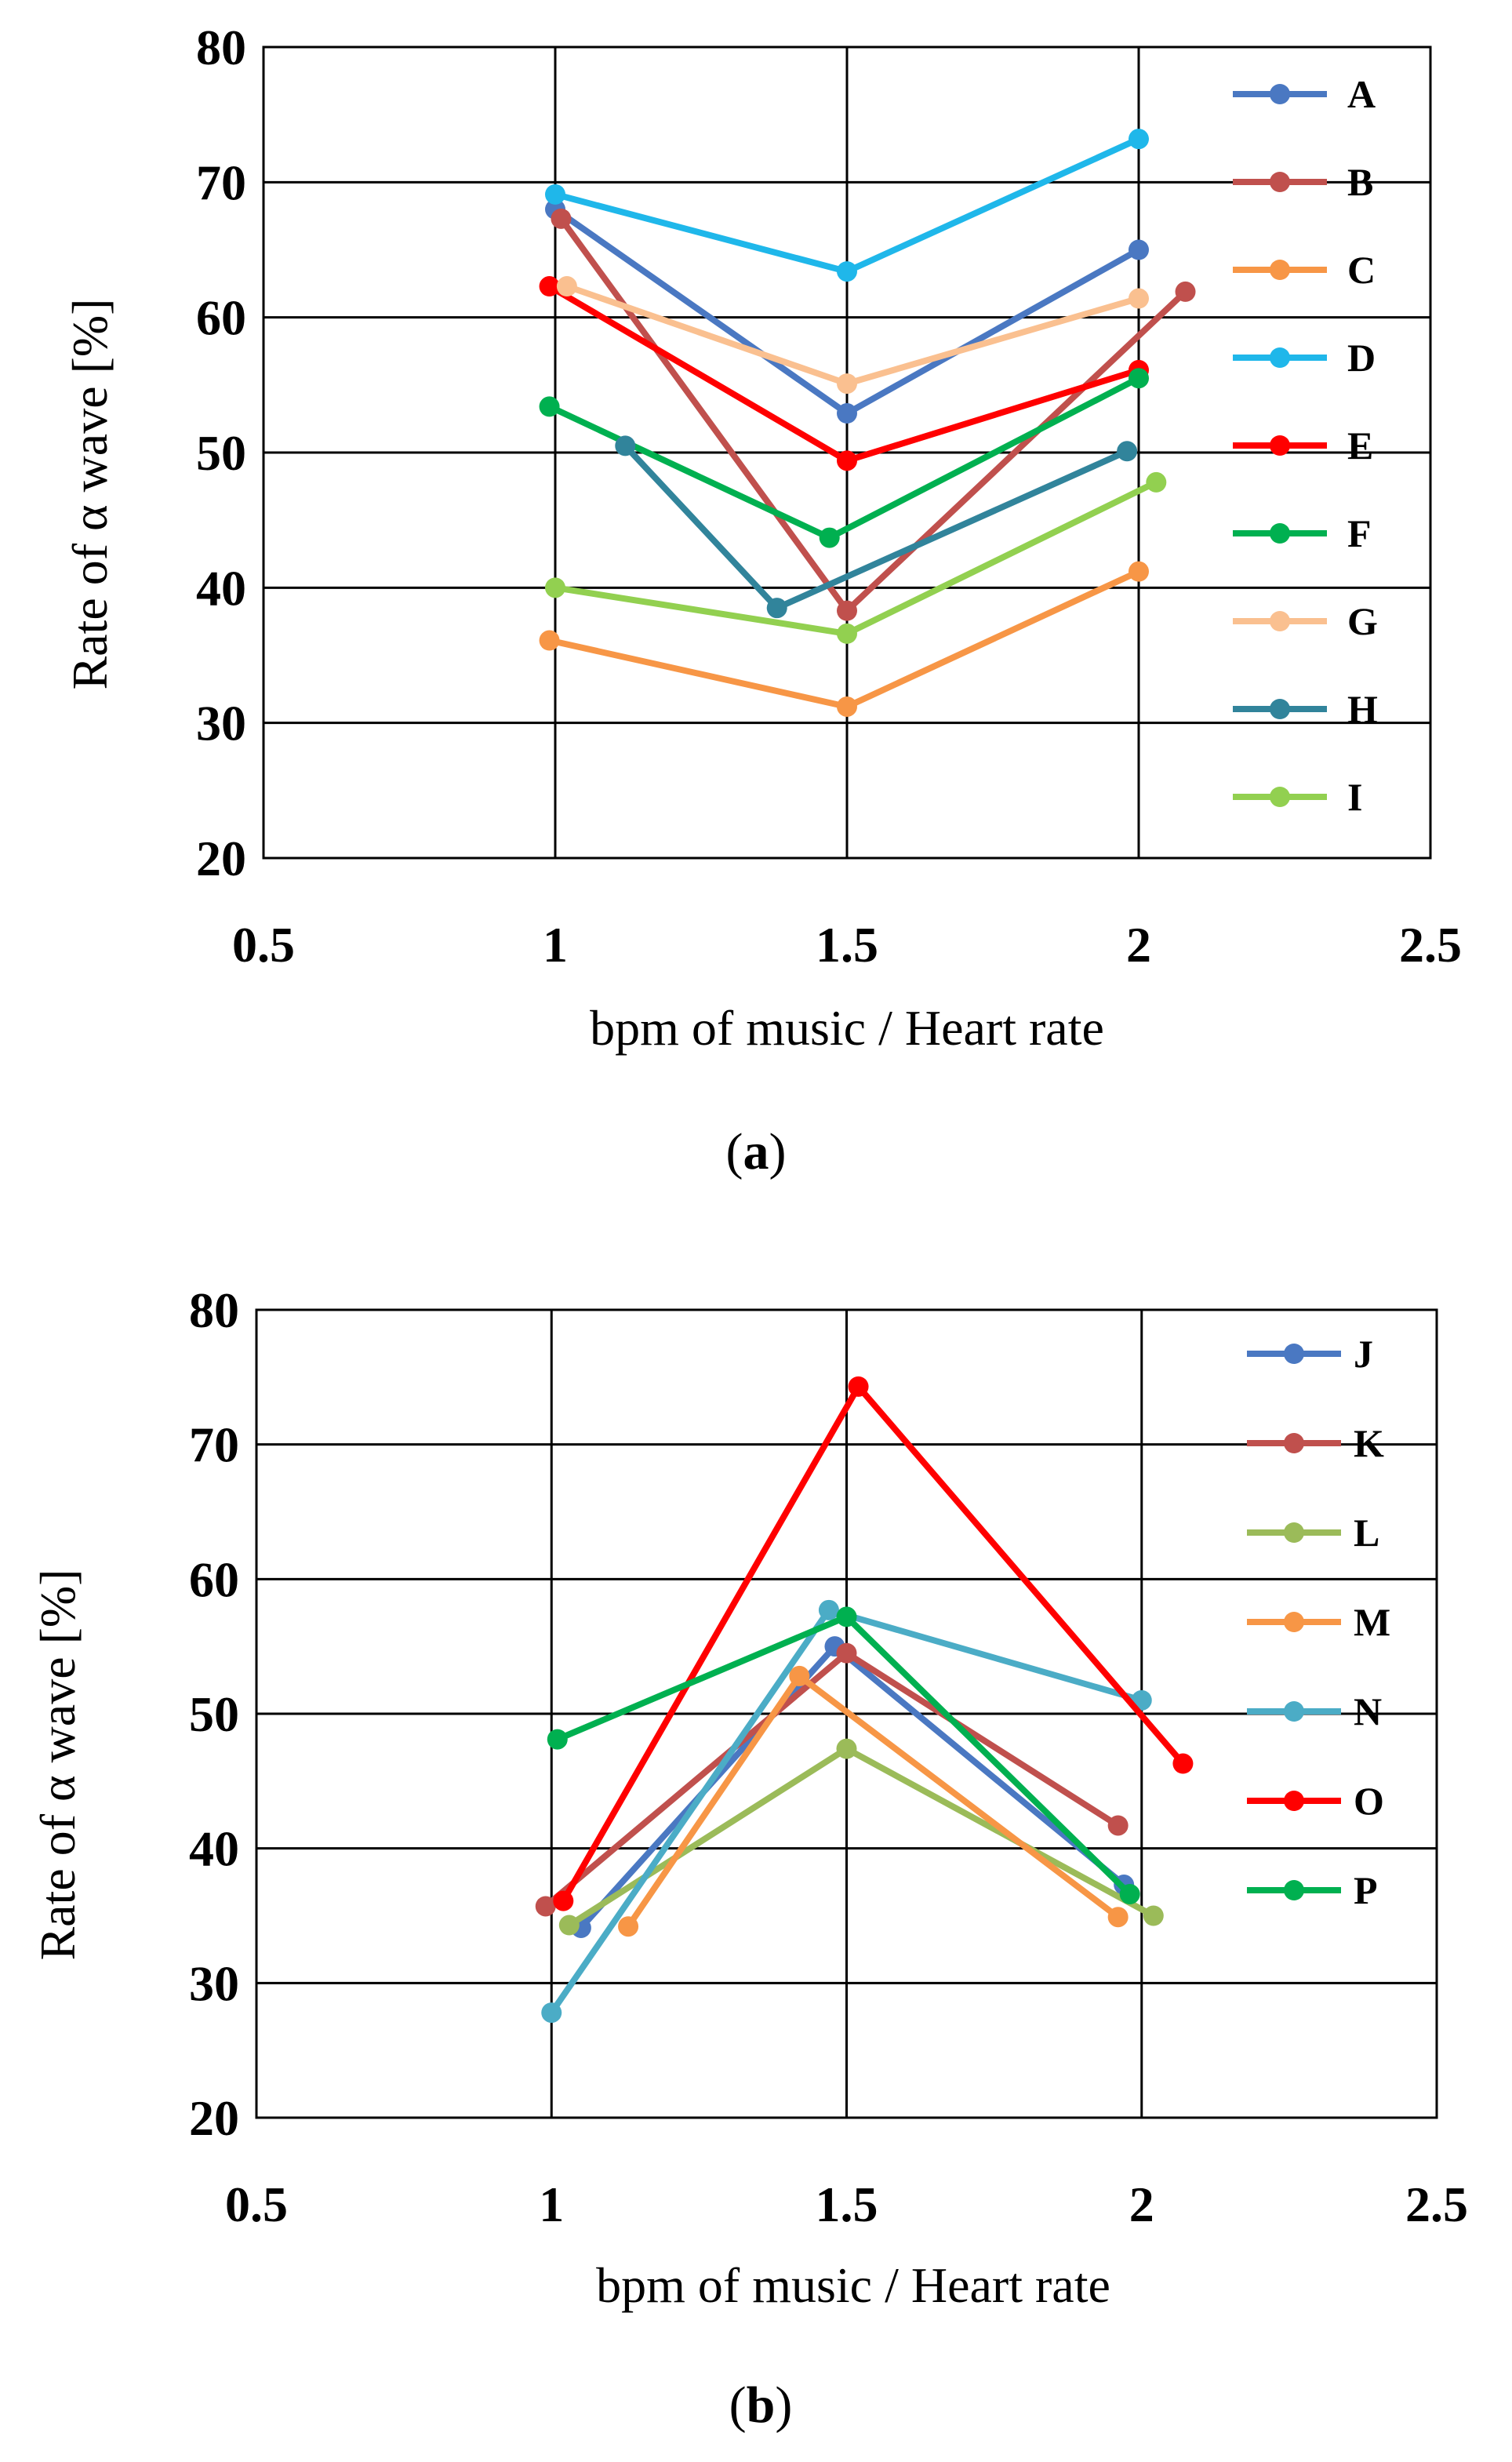 The height and width of the screenshot is (2462, 1512). I want to click on legend-marker-g, so click(1280, 621).